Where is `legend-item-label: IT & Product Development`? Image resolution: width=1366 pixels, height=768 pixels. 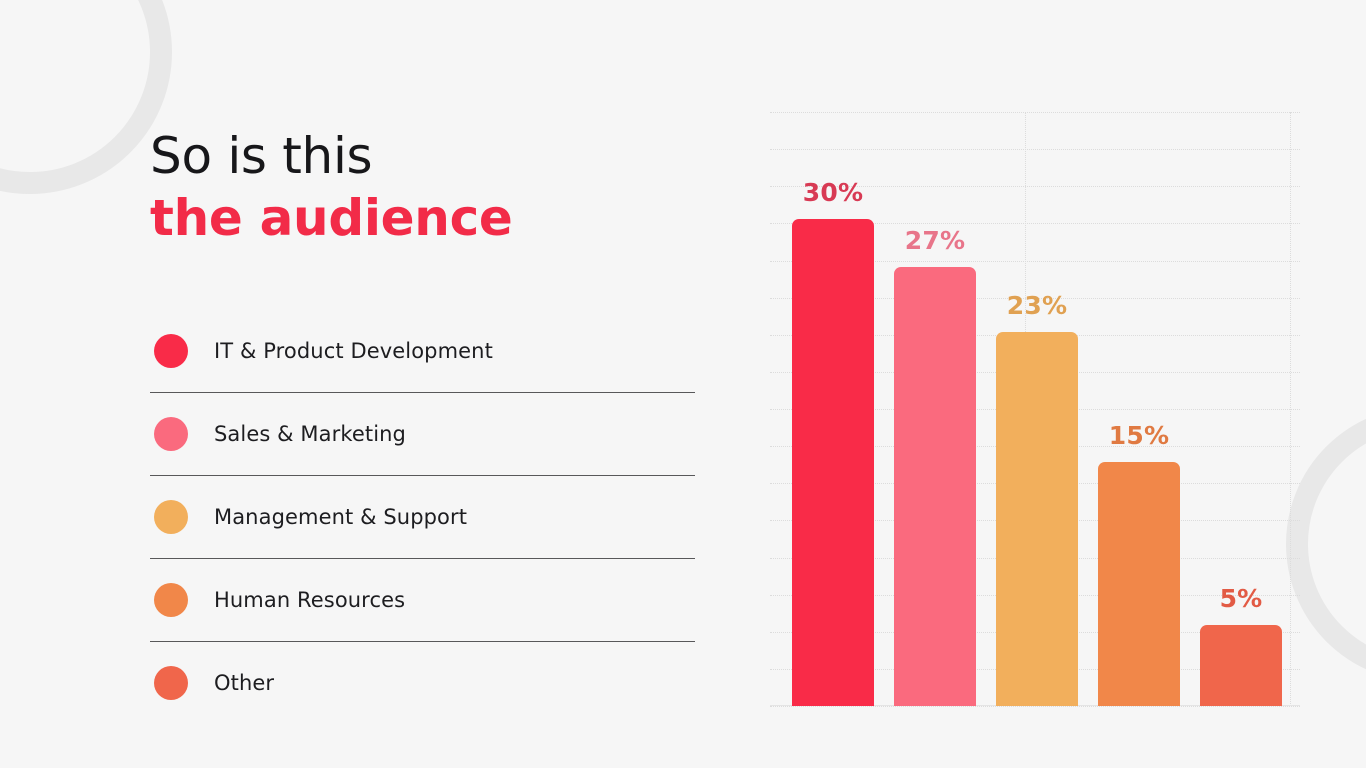 legend-item-label: IT & Product Development is located at coordinates (353, 351).